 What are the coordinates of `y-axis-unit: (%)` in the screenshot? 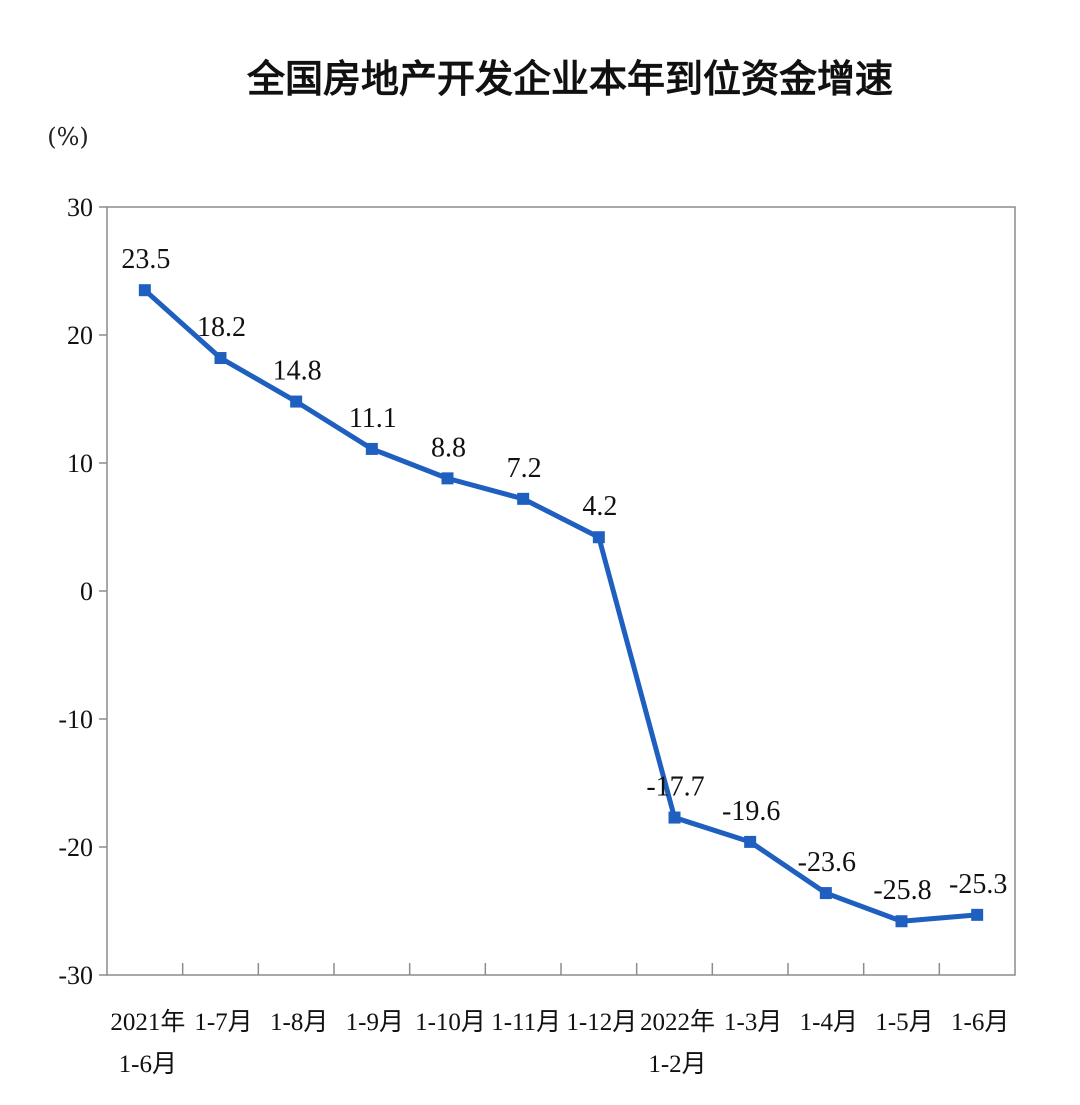 It's located at (68, 137).